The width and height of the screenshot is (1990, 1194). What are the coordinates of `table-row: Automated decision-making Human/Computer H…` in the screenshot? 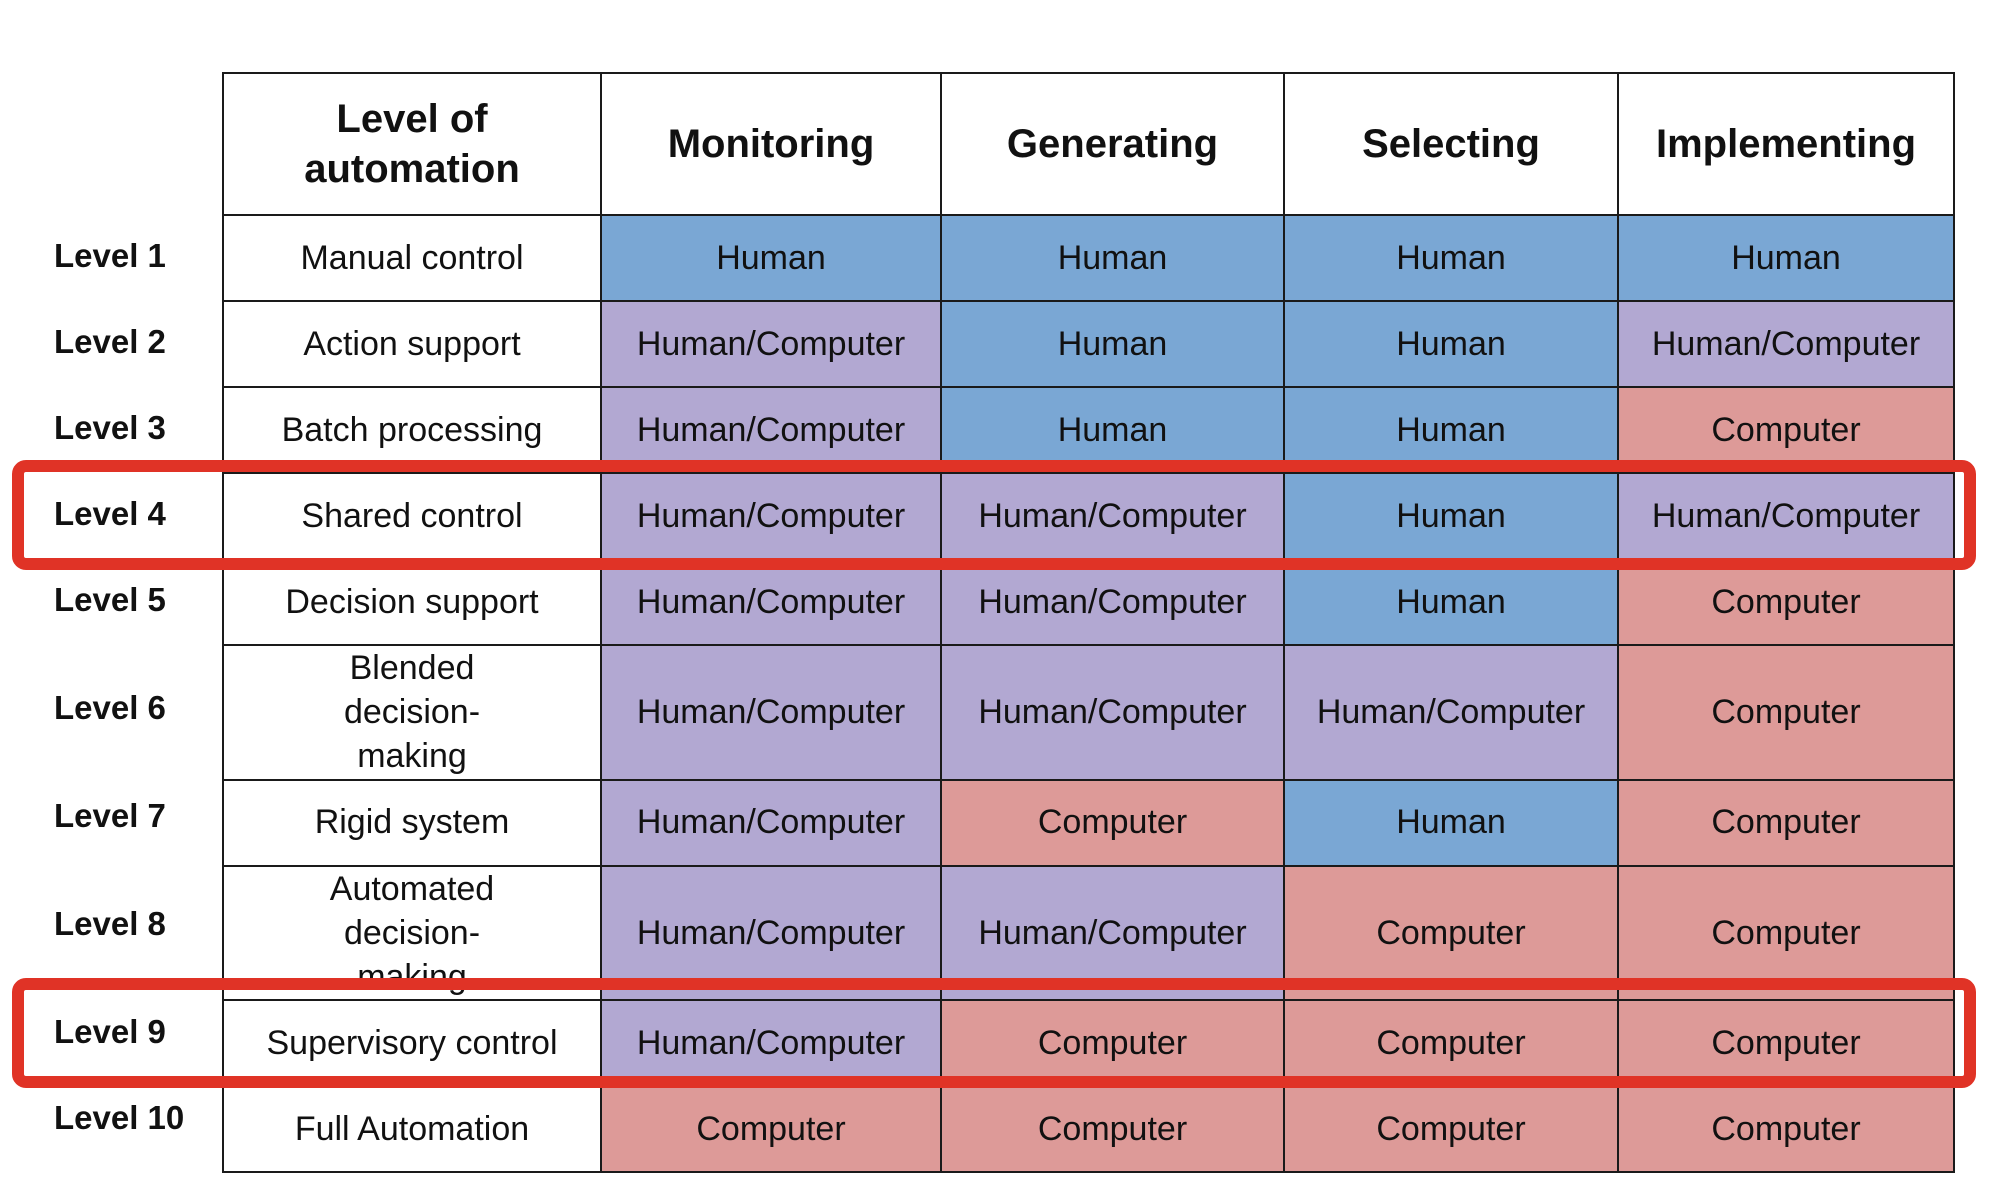 It's located at (1088, 933).